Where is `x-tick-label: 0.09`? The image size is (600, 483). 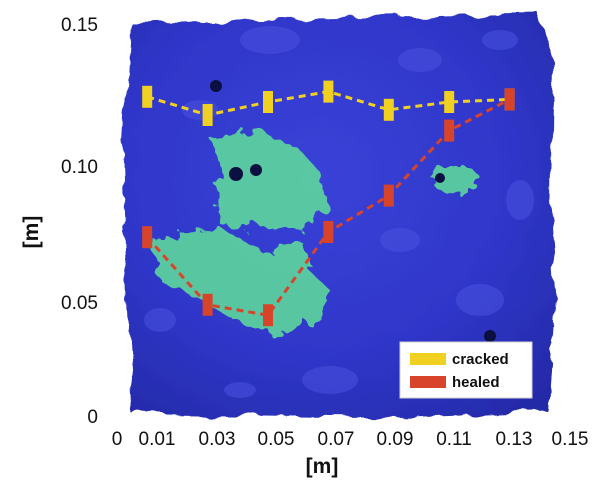 x-tick-label: 0.09 is located at coordinates (395, 439).